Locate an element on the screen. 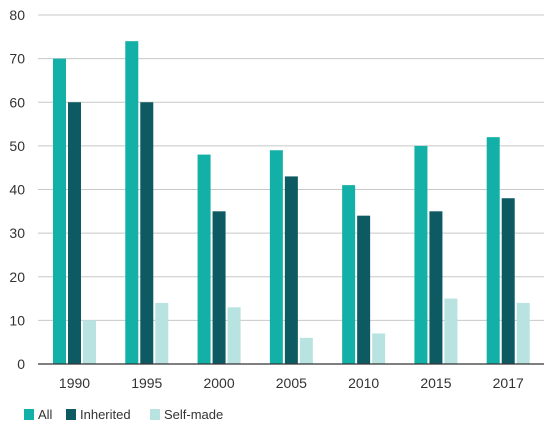 This screenshot has height=434, width=546. legend-swatch-self-made is located at coordinates (155, 414).